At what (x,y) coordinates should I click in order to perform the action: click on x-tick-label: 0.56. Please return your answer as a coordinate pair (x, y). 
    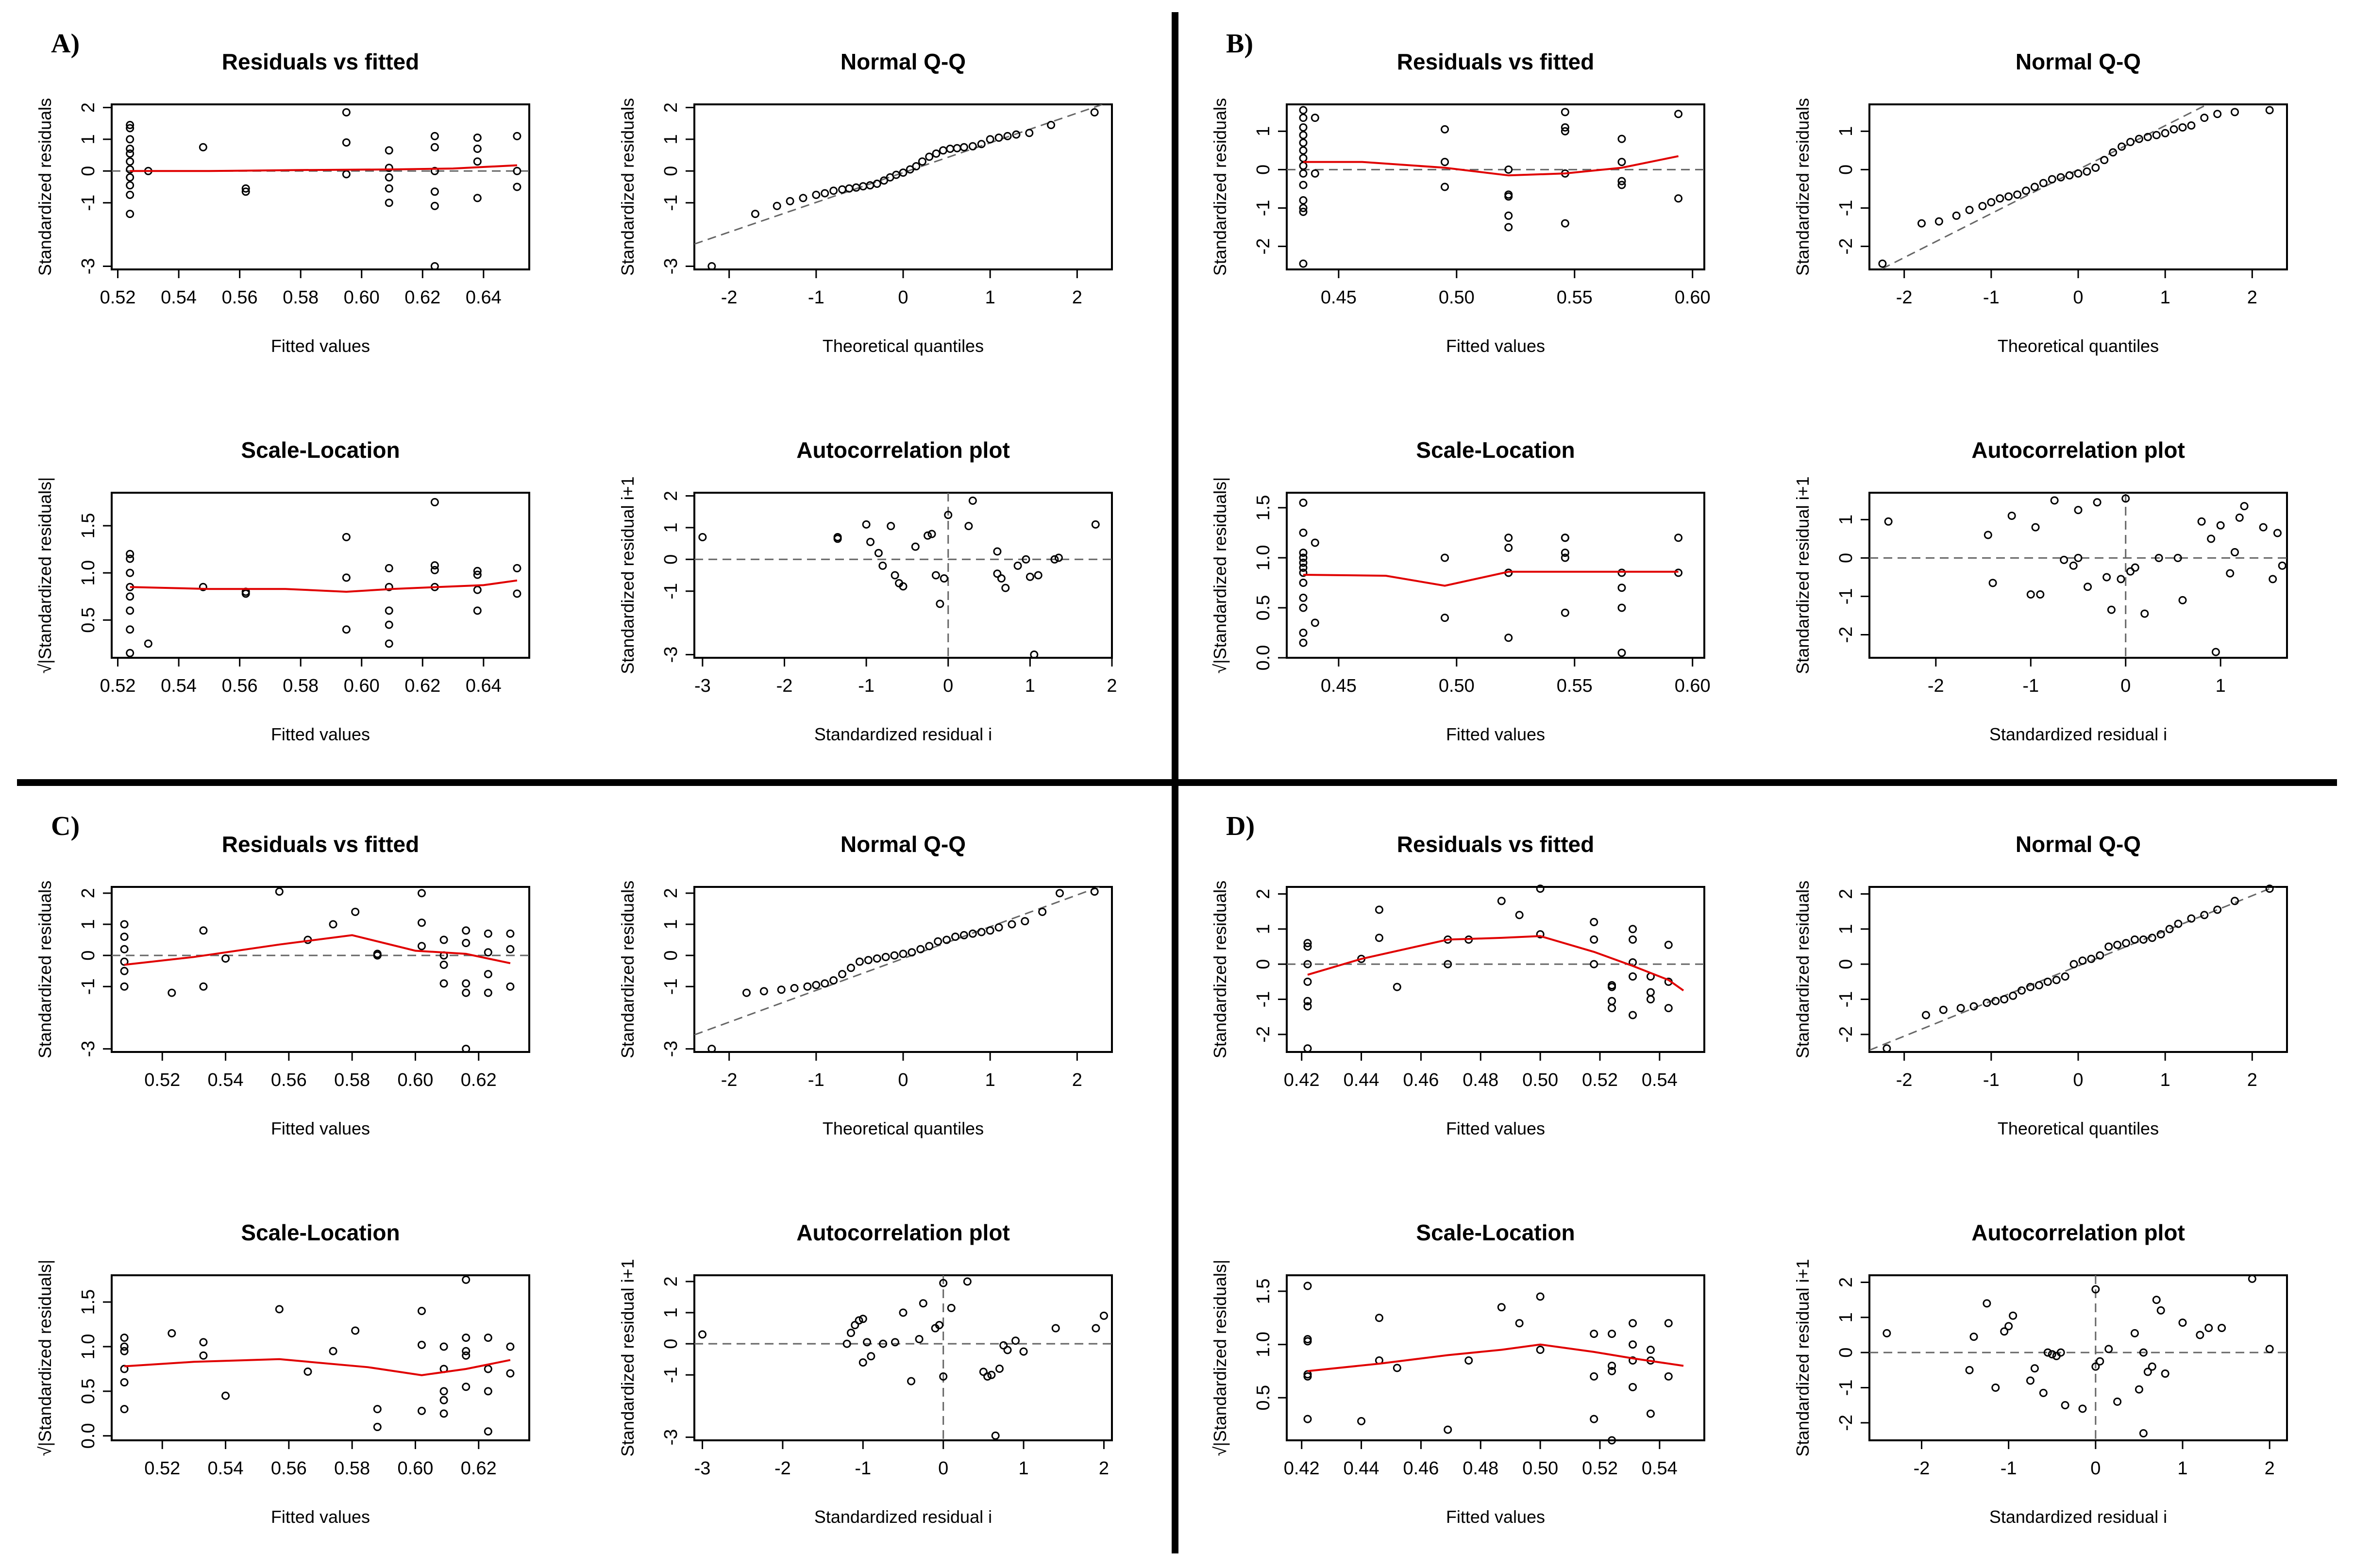
    Looking at the image, I should click on (289, 1468).